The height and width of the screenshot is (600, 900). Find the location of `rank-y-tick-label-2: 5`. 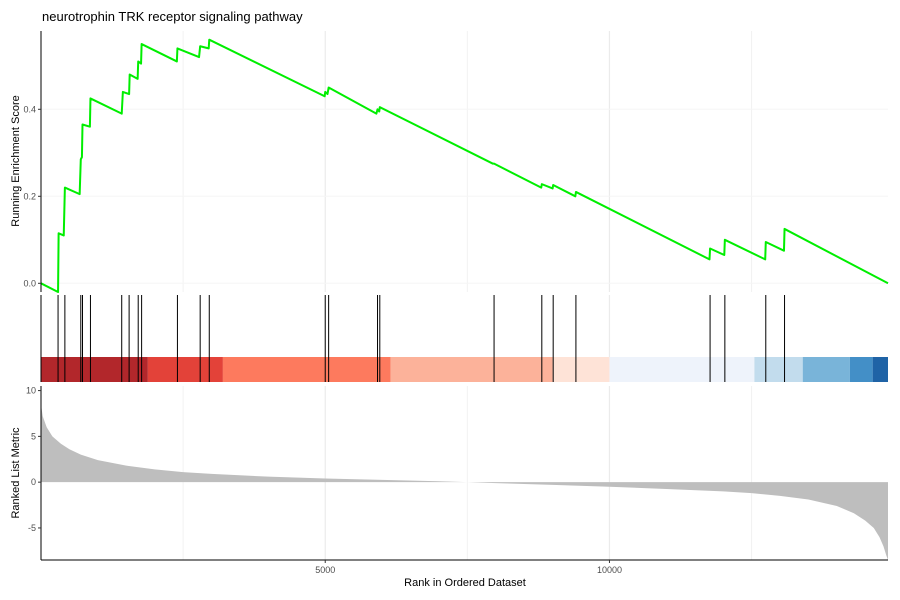

rank-y-tick-label-2: 5 is located at coordinates (33, 436).